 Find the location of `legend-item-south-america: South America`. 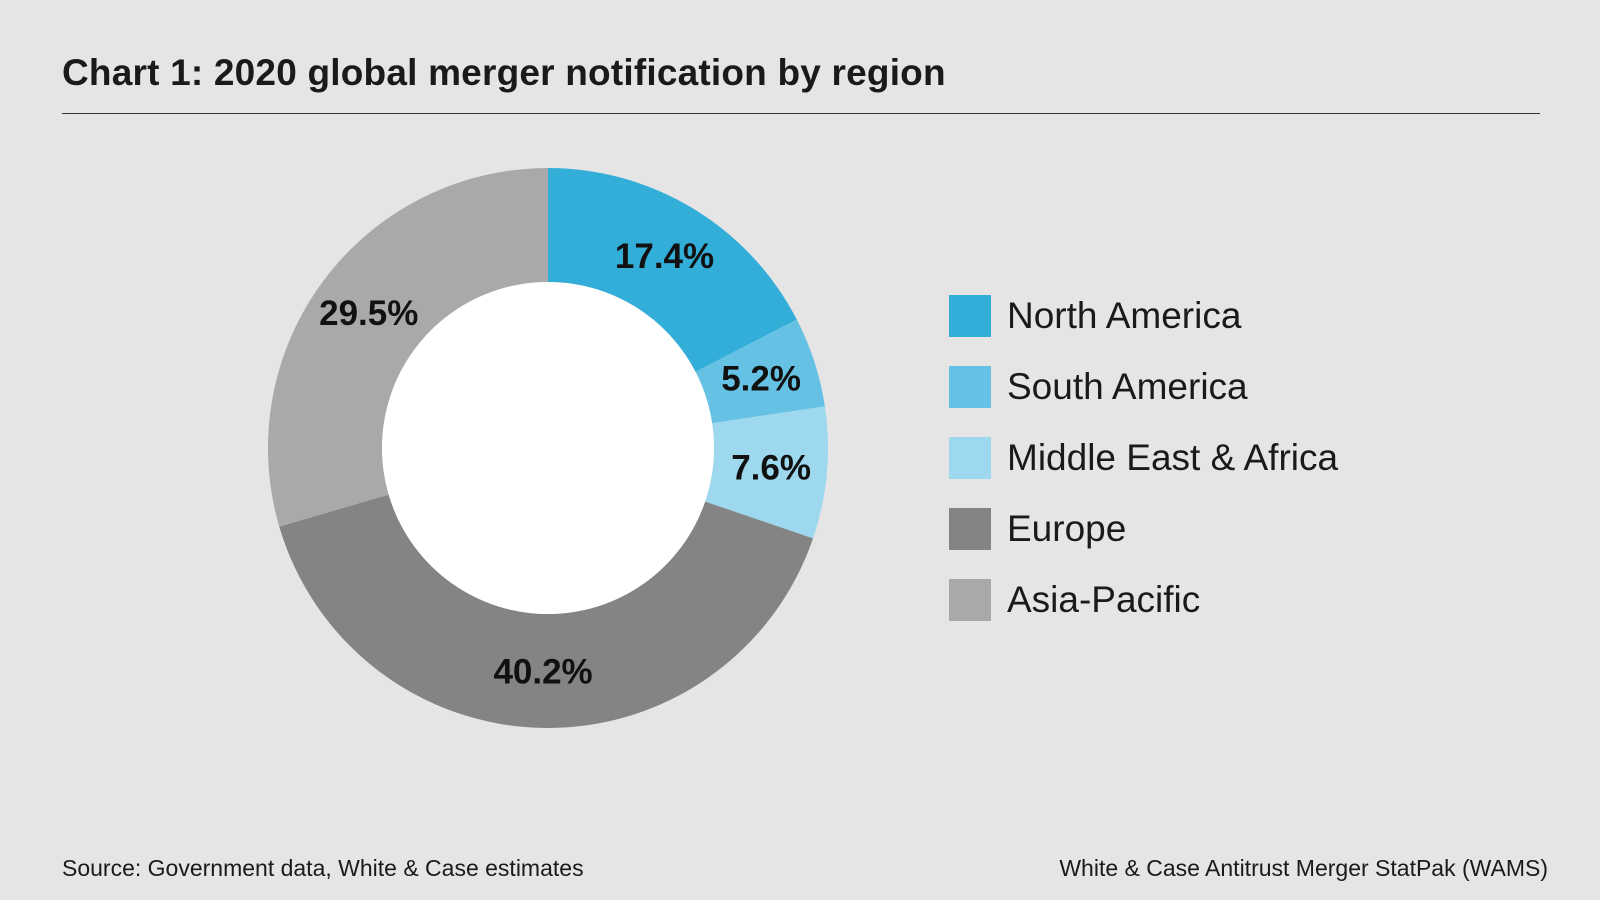

legend-item-south-america: South America is located at coordinates (1143, 387).